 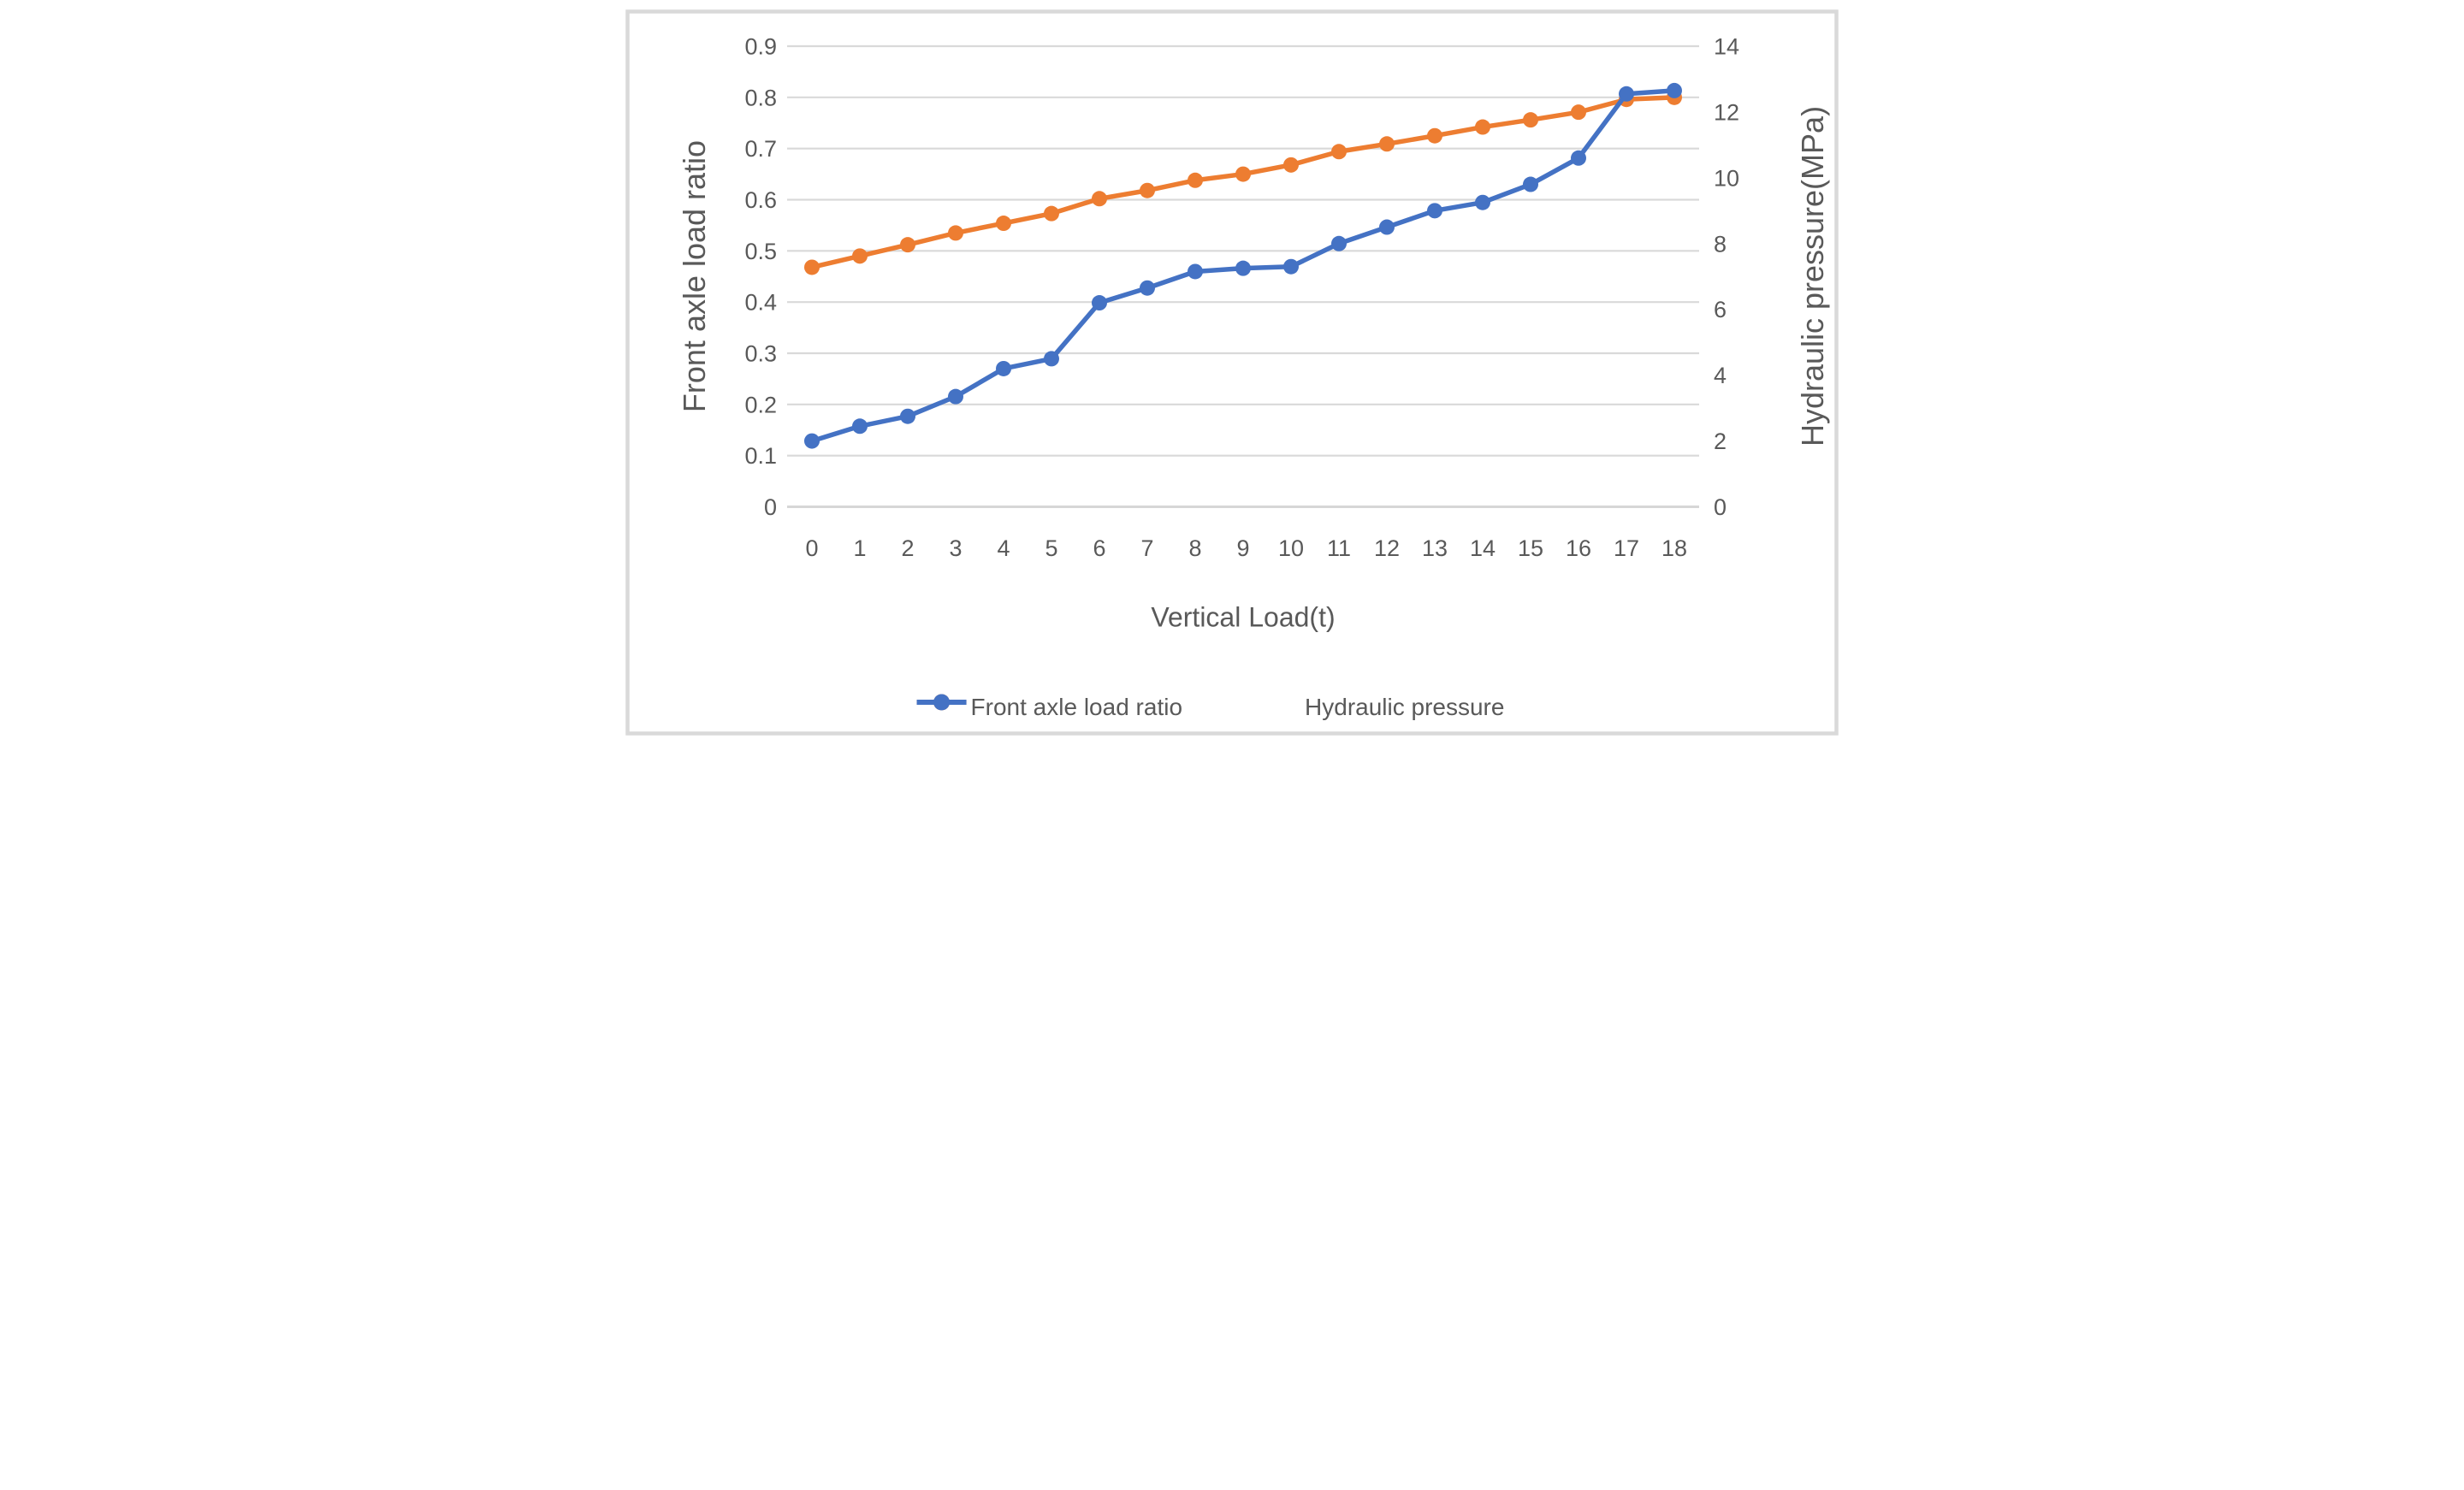 I want to click on legend-label: Front axle load ratio, so click(x=1076, y=707).